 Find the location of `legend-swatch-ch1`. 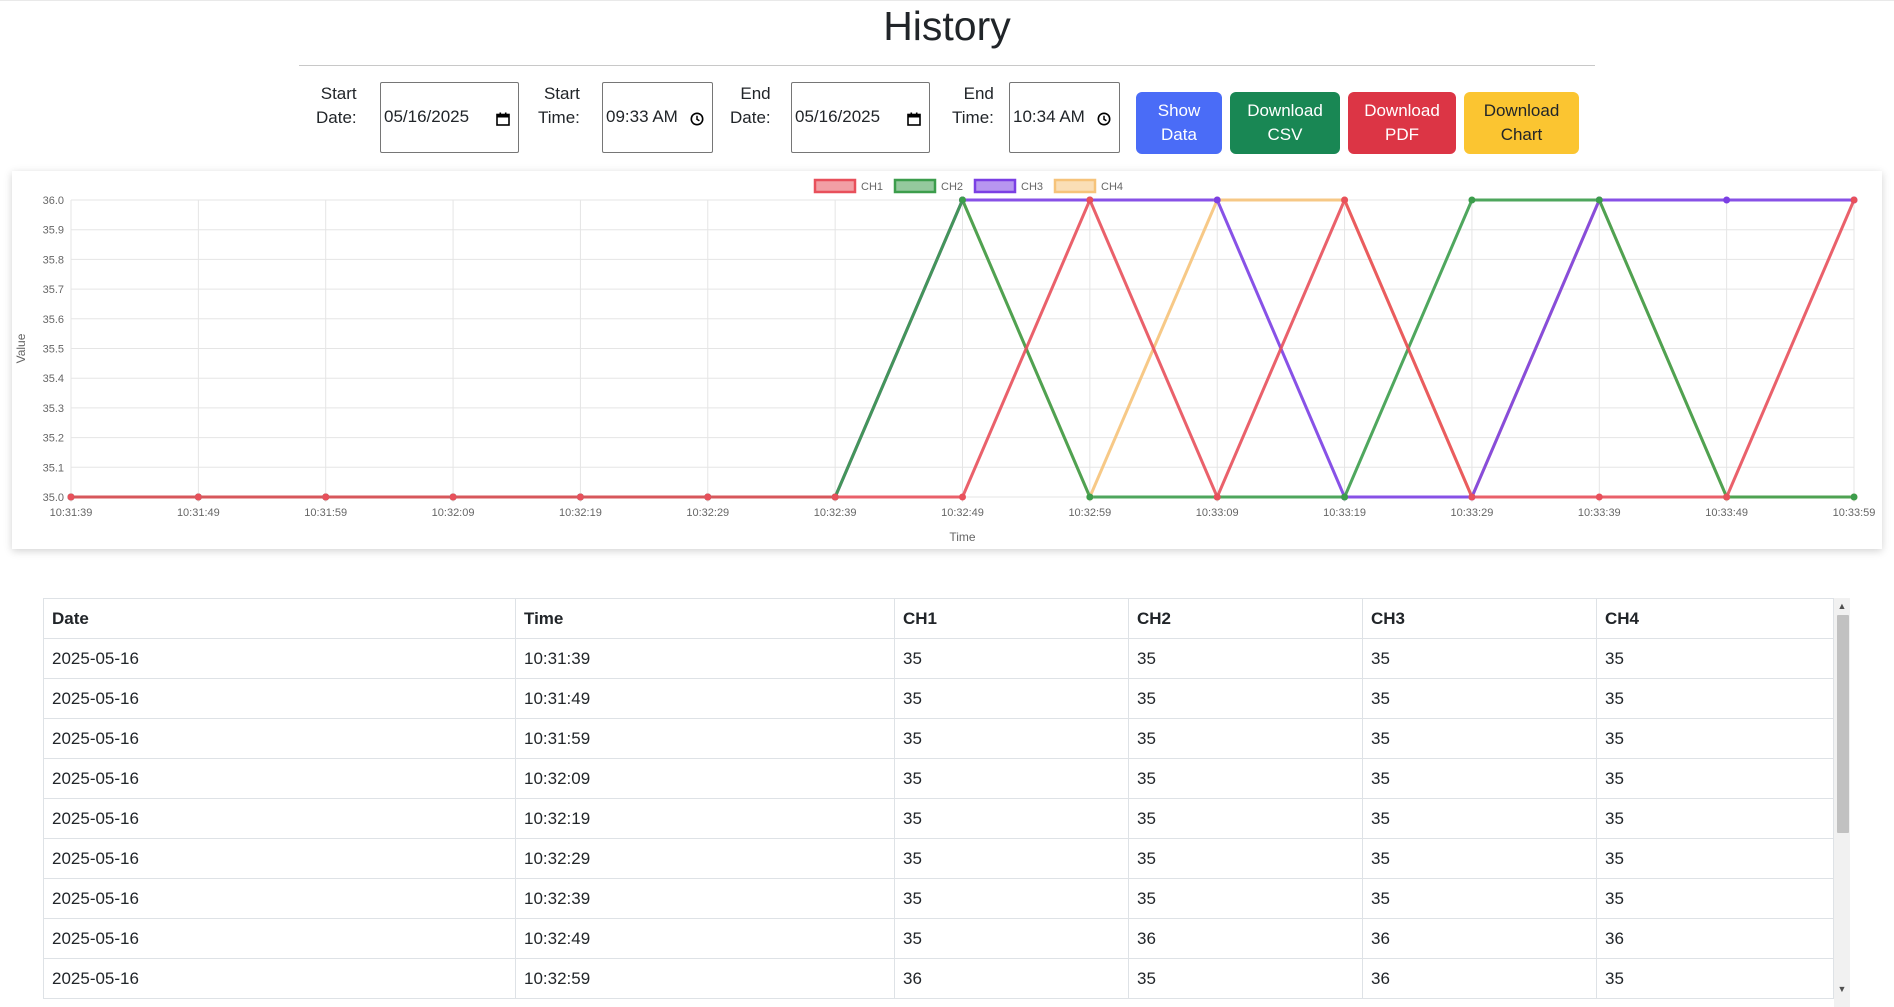

legend-swatch-ch1 is located at coordinates (835, 186).